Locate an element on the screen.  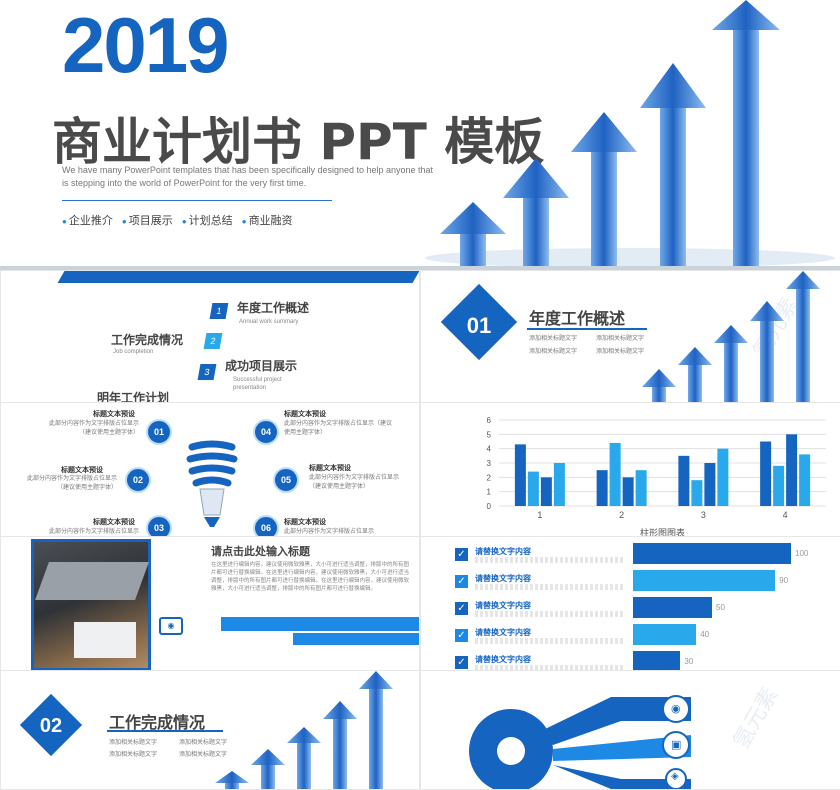
toc-left-item: 明年工作计划 is located at coordinates (133, 397).